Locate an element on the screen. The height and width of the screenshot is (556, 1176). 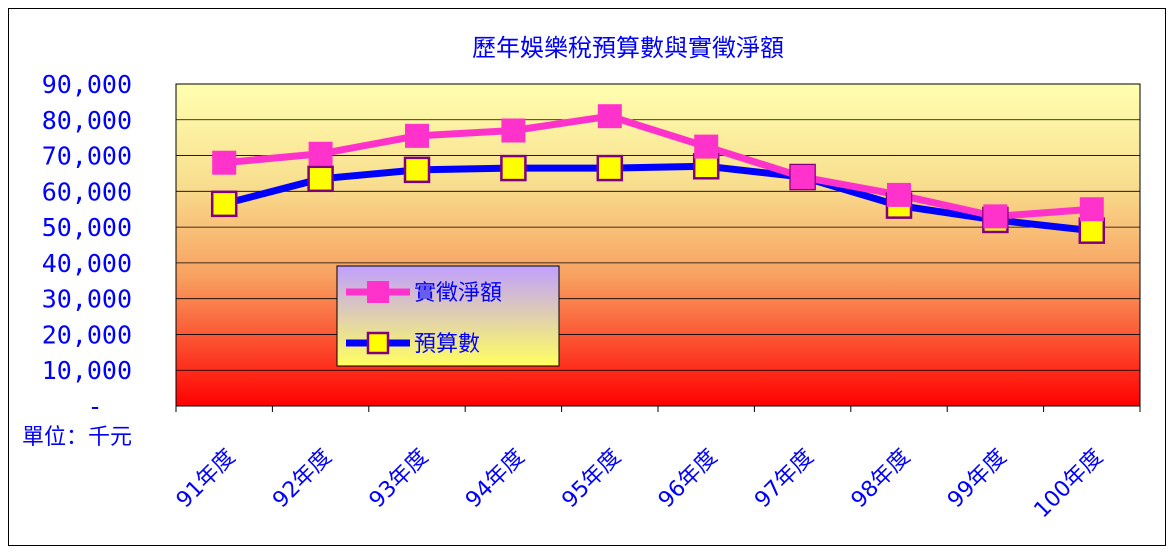
x-tick-label: 91年度 is located at coordinates (206, 479).